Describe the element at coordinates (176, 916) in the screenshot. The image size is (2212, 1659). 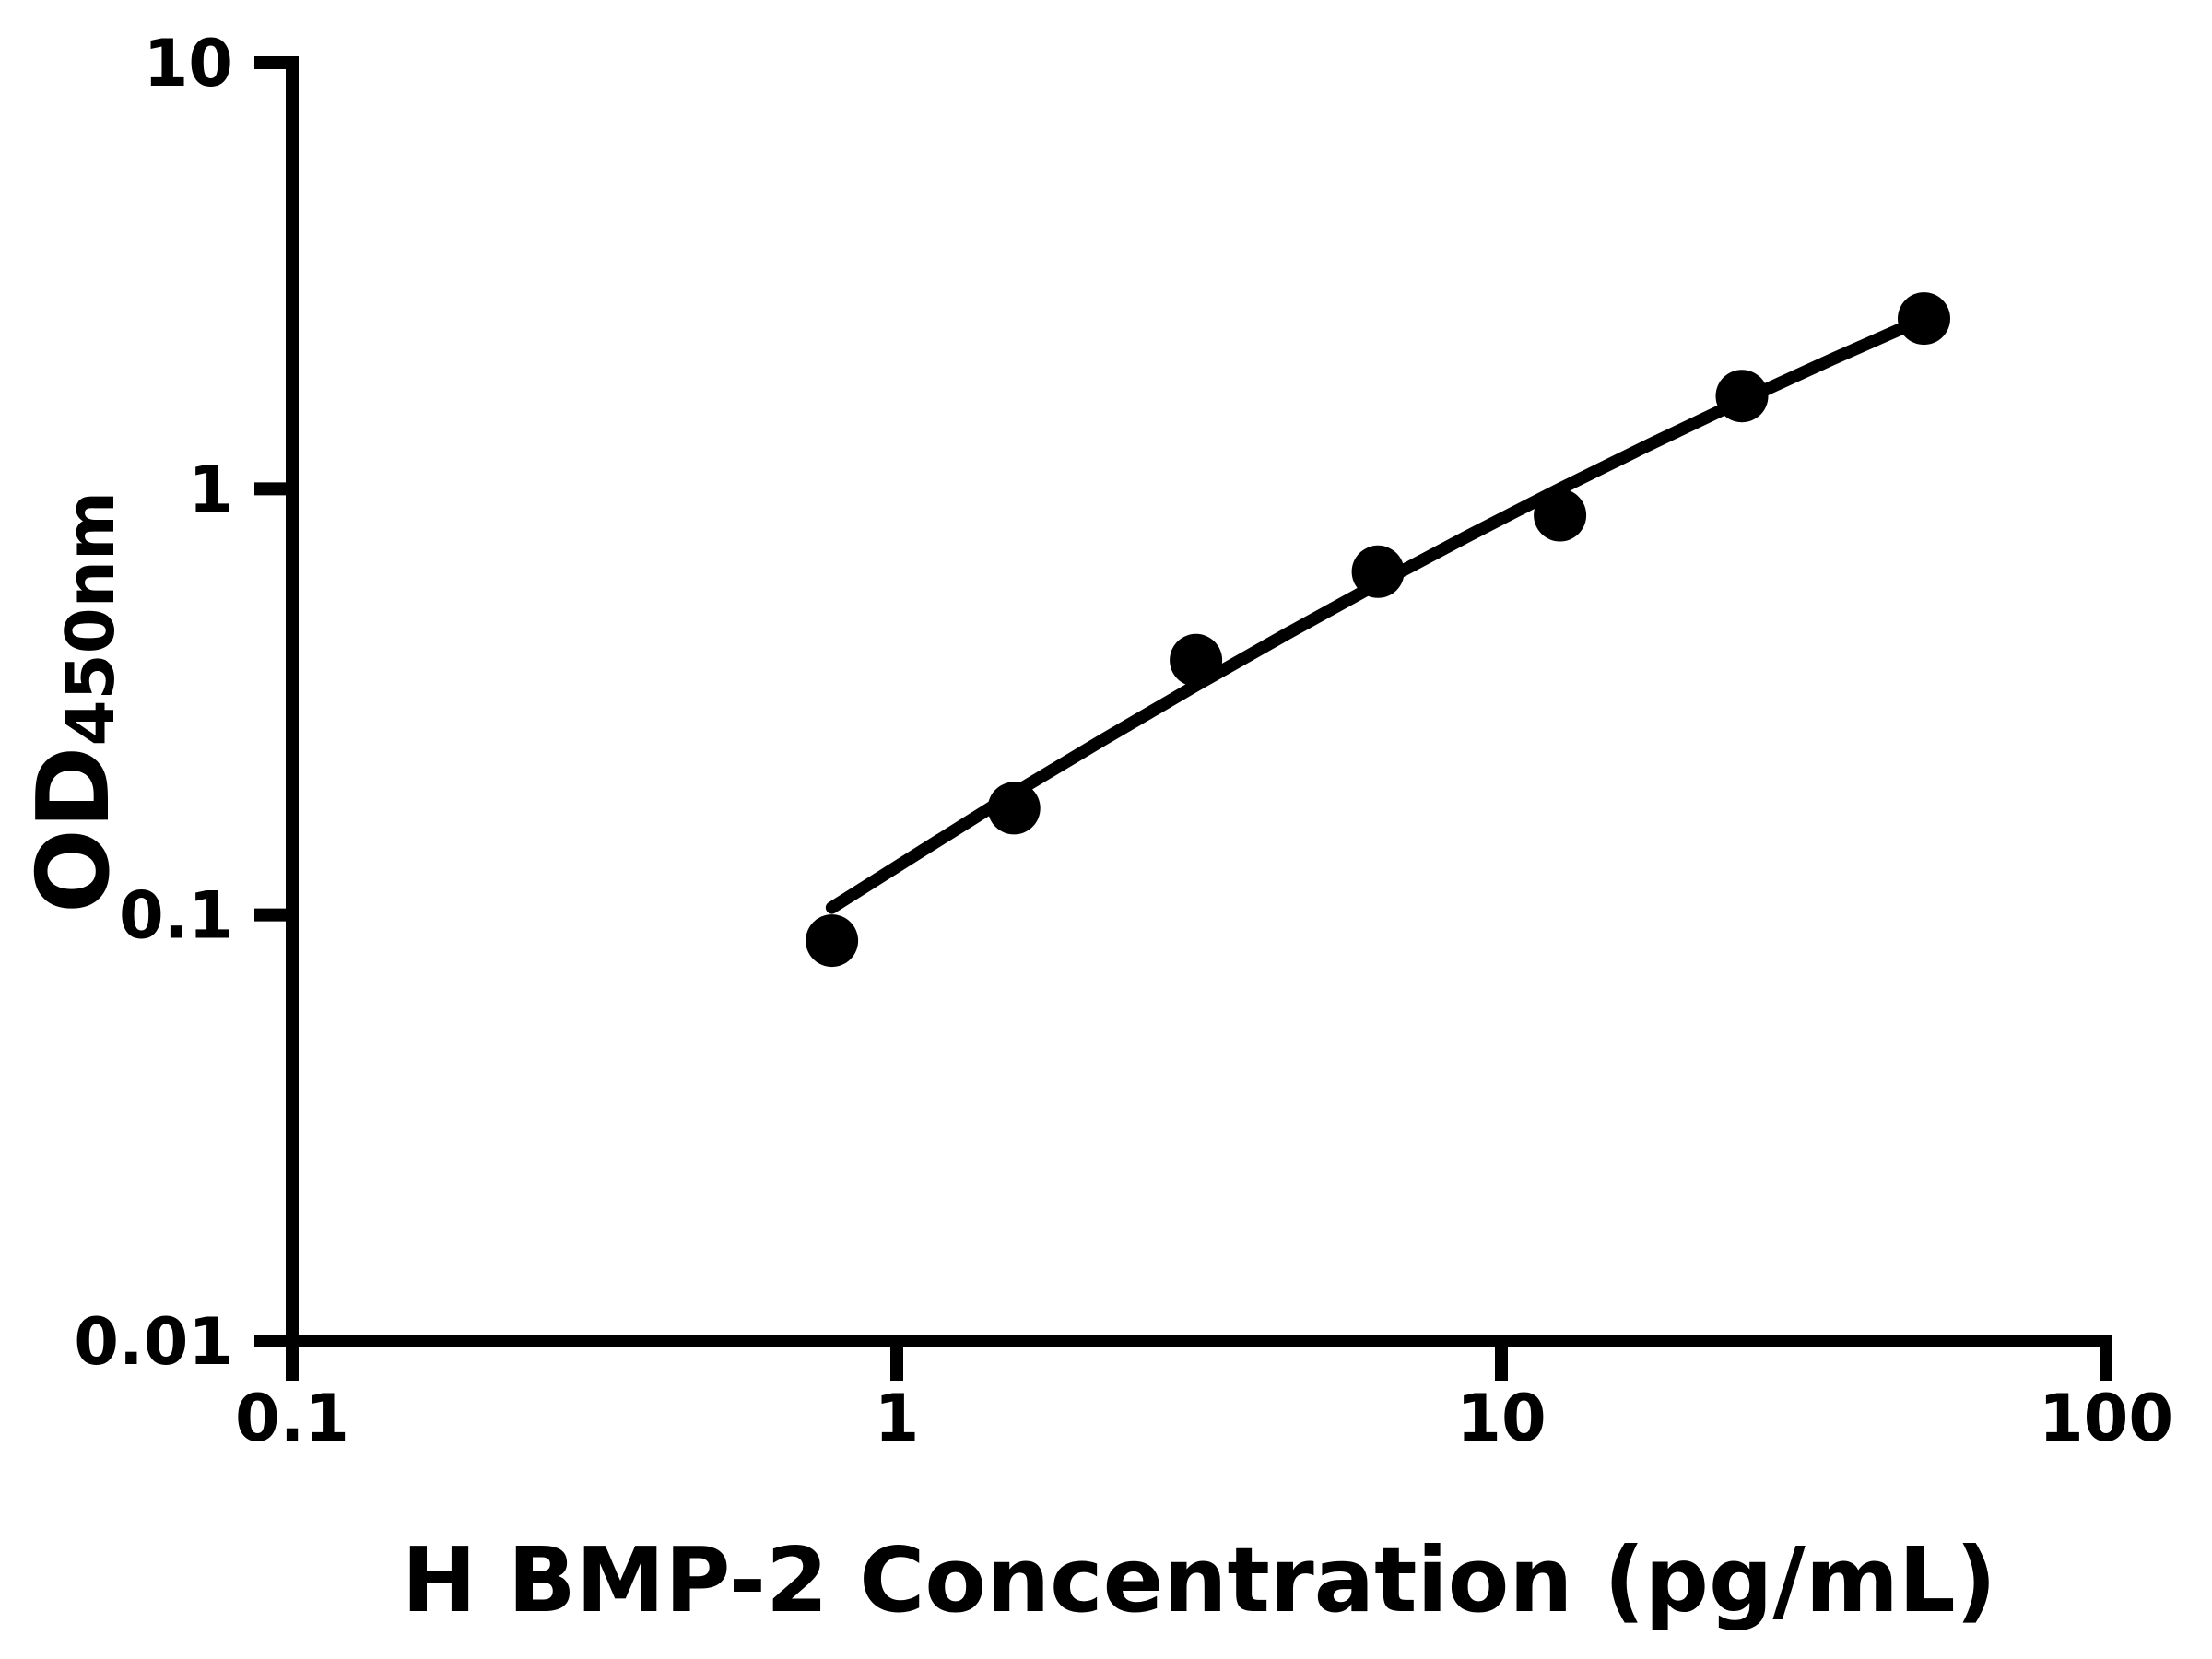
I see `y-tick-label: 0.1` at that location.